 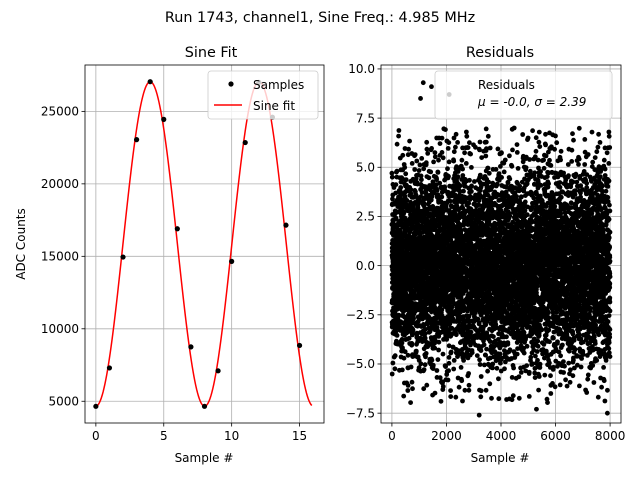 What do you see at coordinates (60, 112) in the screenshot?
I see `sine-fit-ytick-label: 25000` at bounding box center [60, 112].